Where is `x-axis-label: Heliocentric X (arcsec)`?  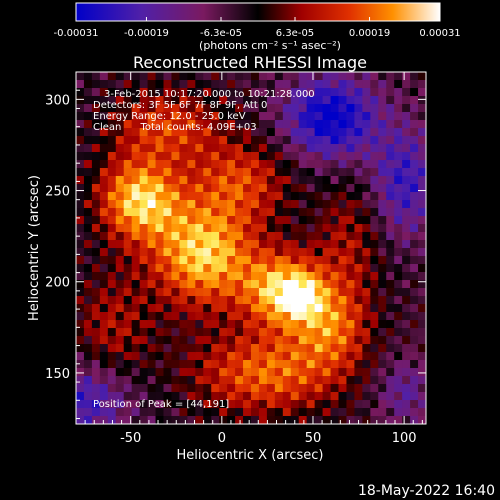
x-axis-label: Heliocentric X (arcsec) is located at coordinates (250, 455).